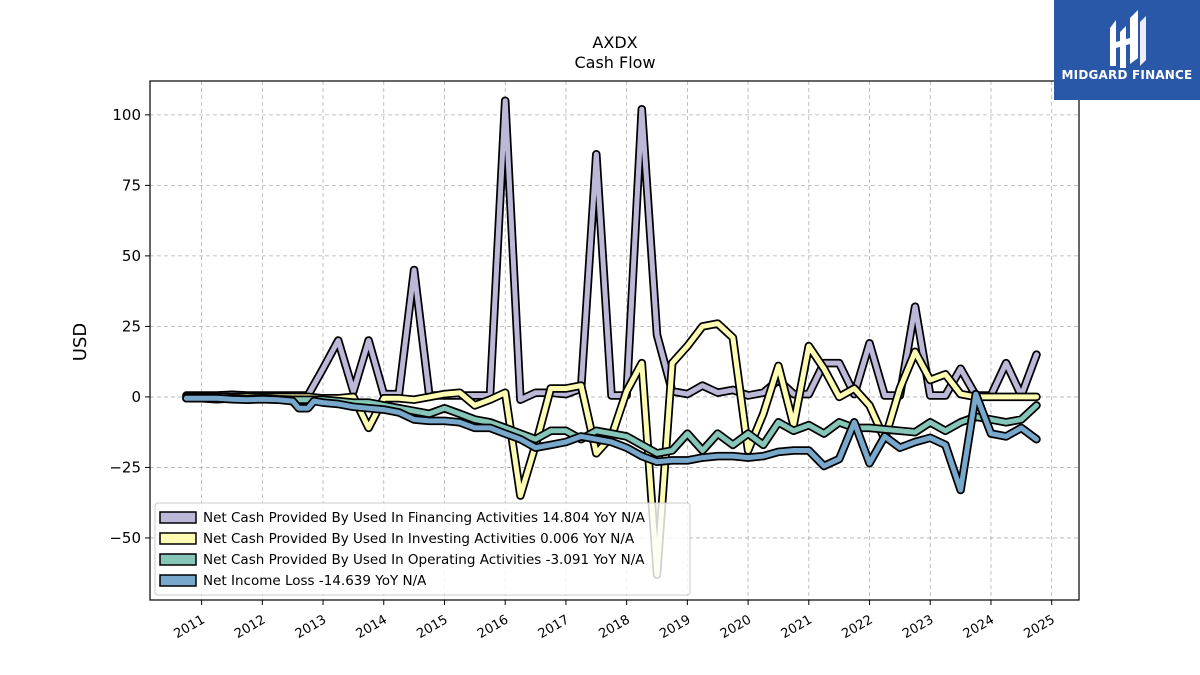  I want to click on legend-box, so click(422, 549).